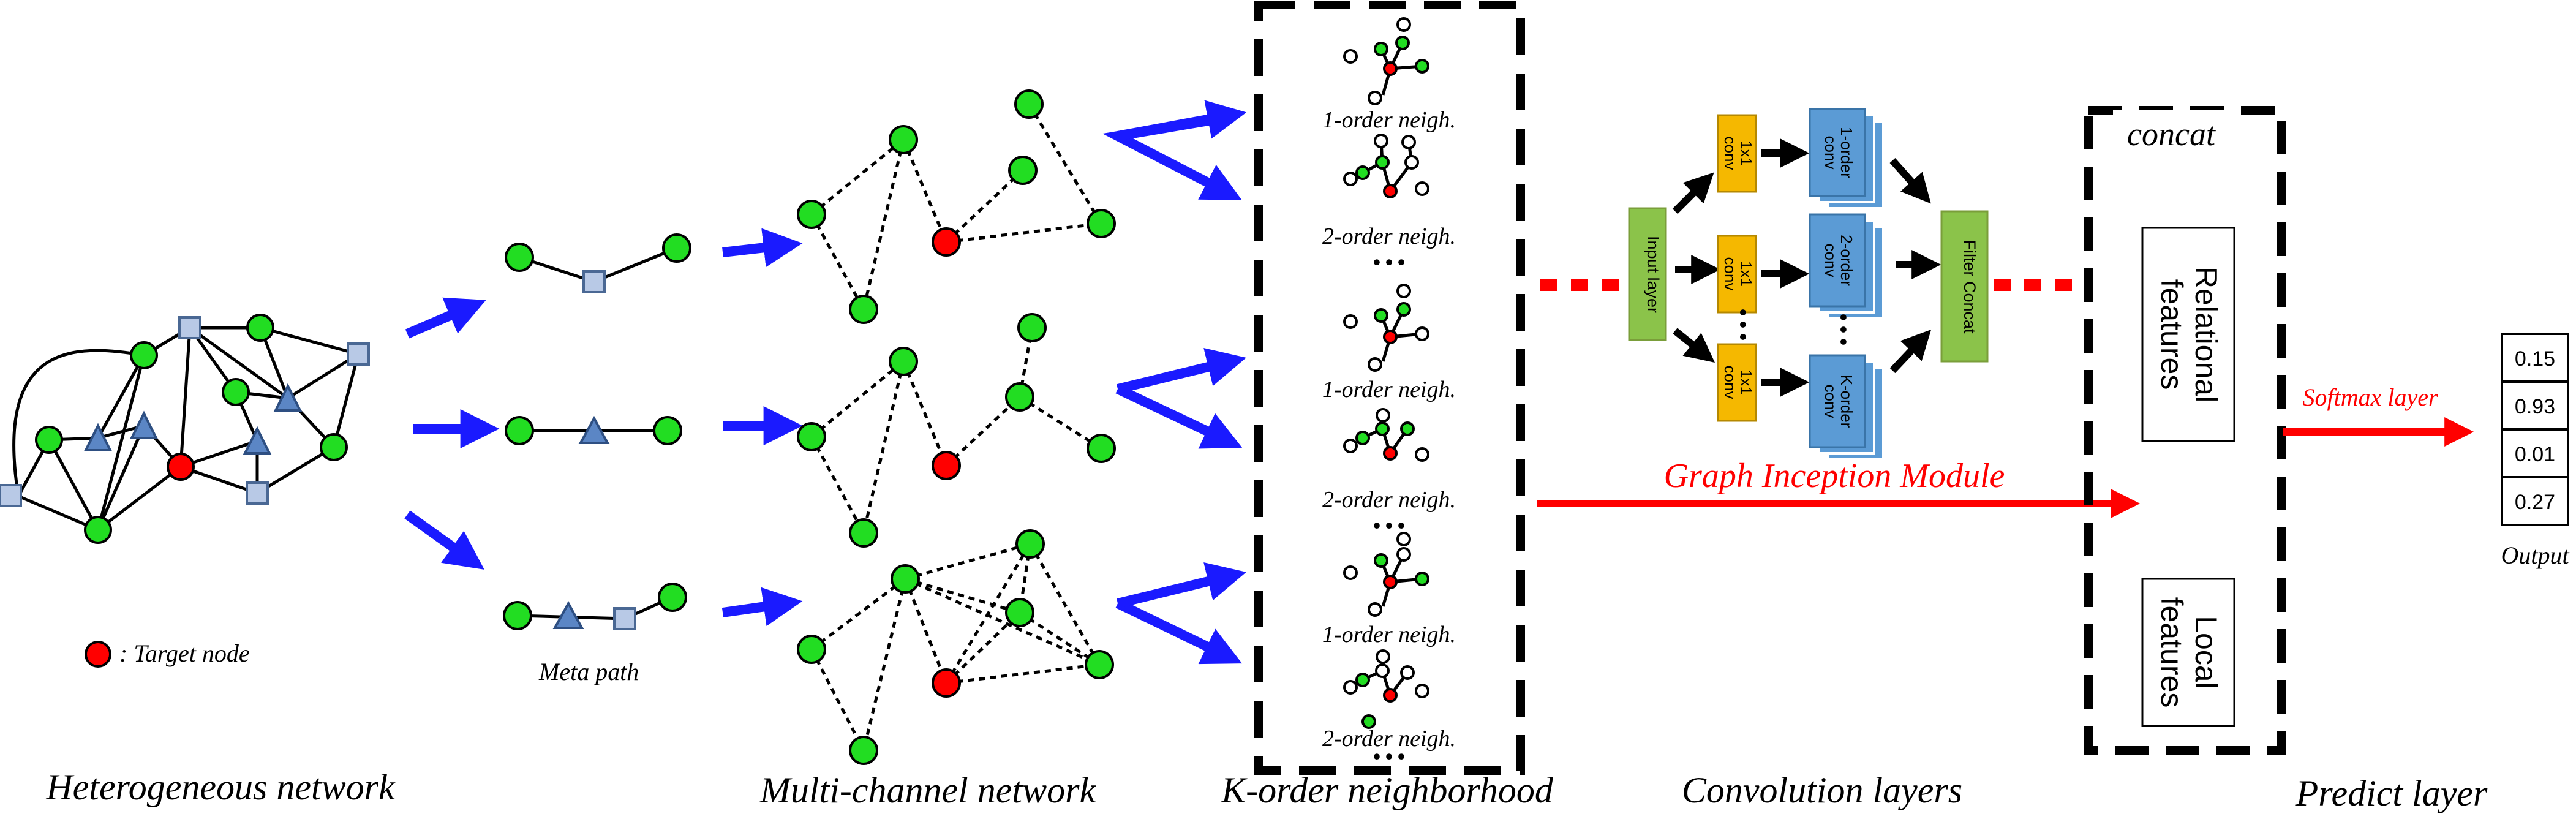 The image size is (2576, 819). What do you see at coordinates (1743, 325) in the screenshot?
I see `conv-ellipsis-a: ···` at bounding box center [1743, 325].